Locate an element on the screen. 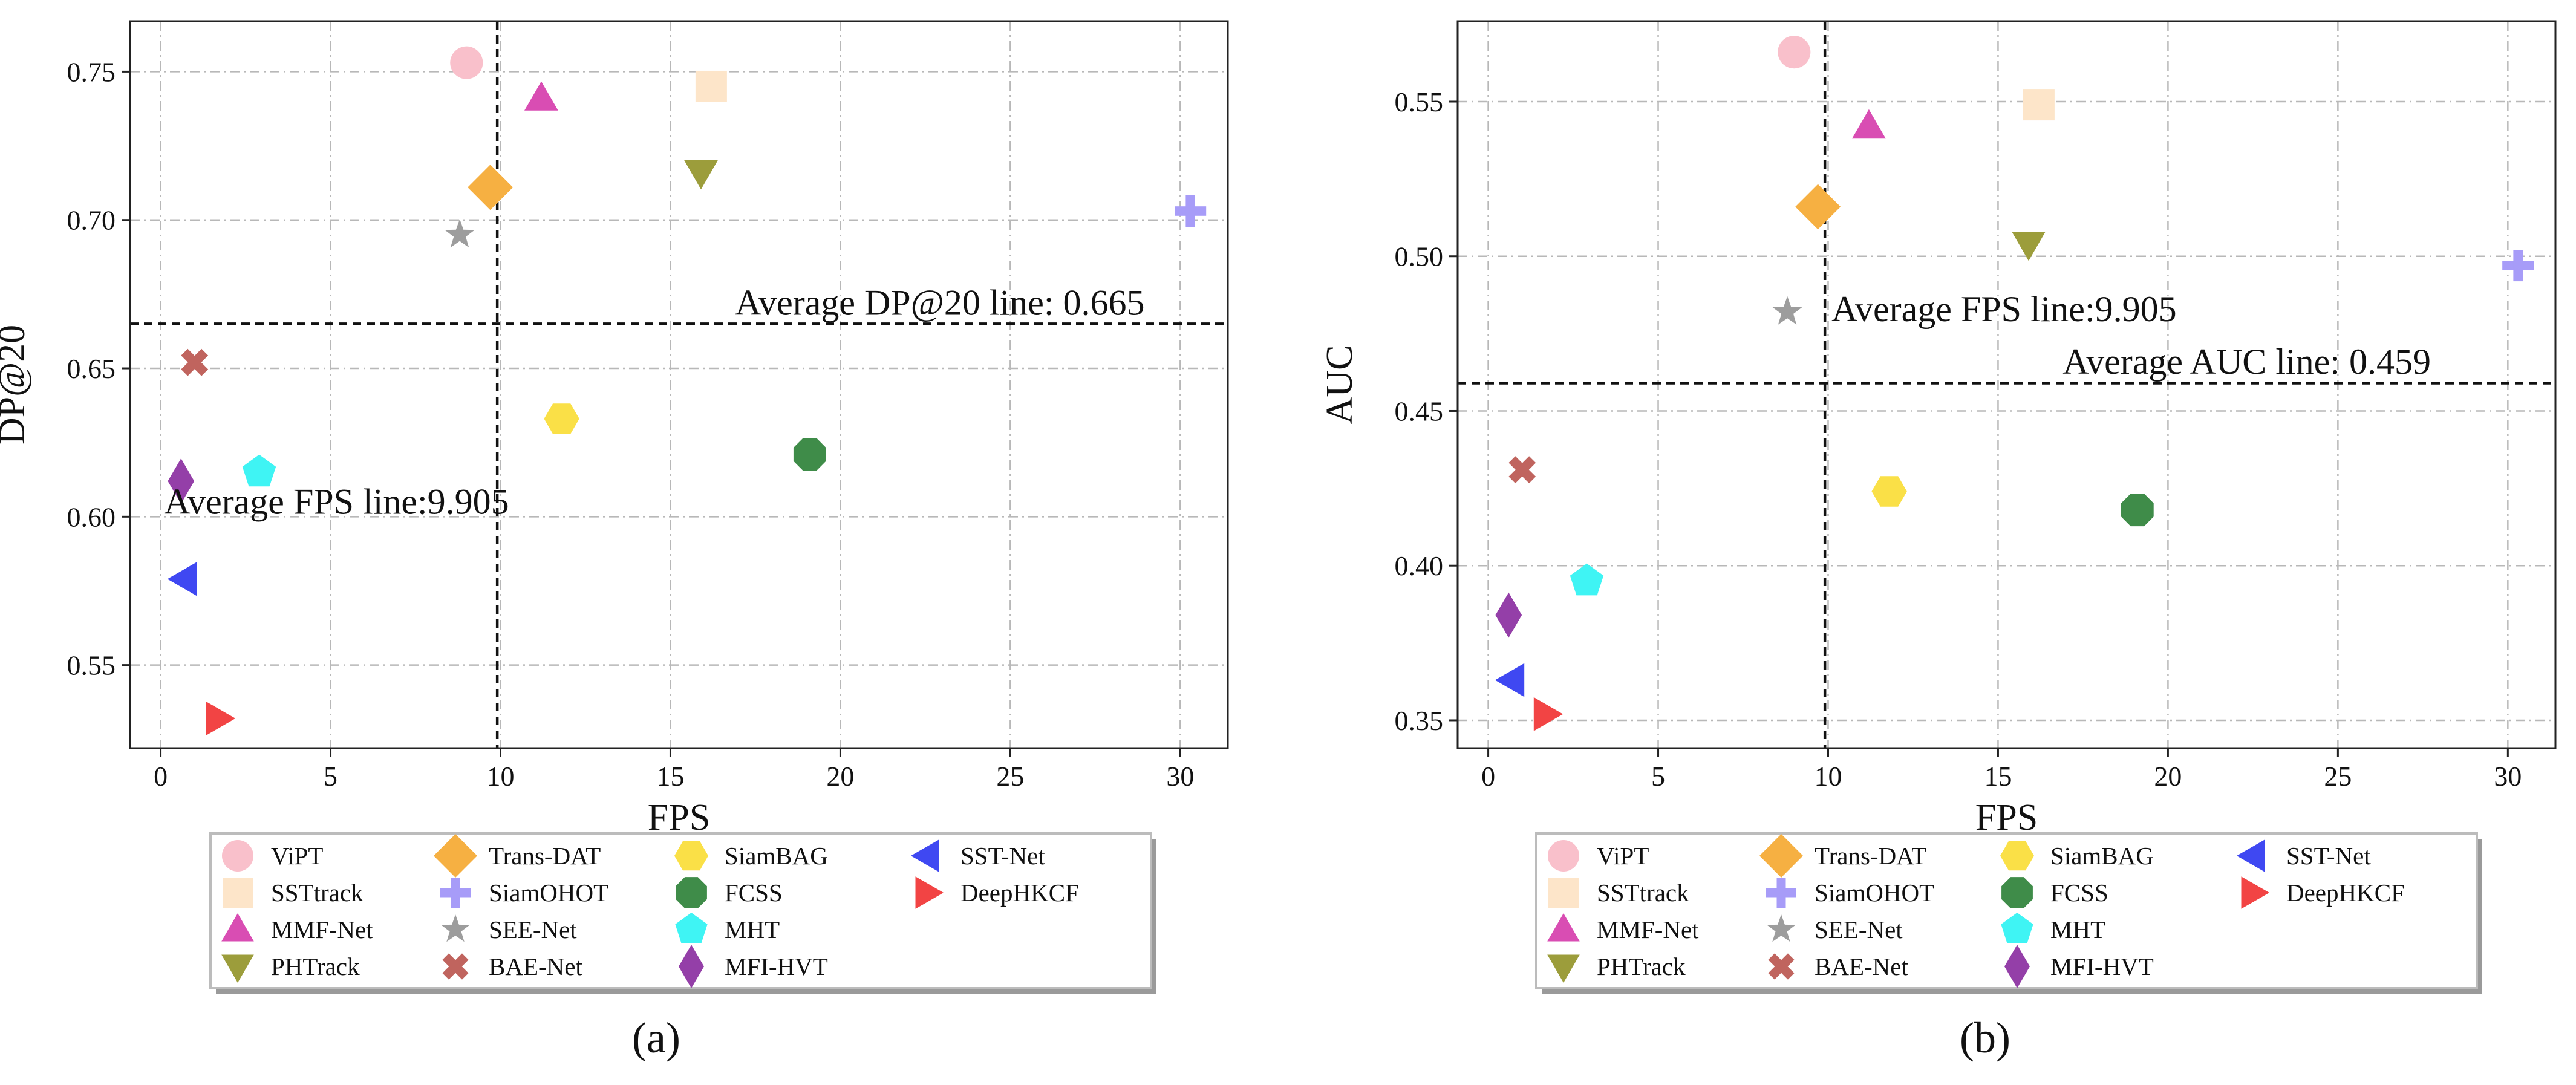 Image resolution: width=2576 pixels, height=1085 pixels. x-tick-label: 30 is located at coordinates (2508, 776).